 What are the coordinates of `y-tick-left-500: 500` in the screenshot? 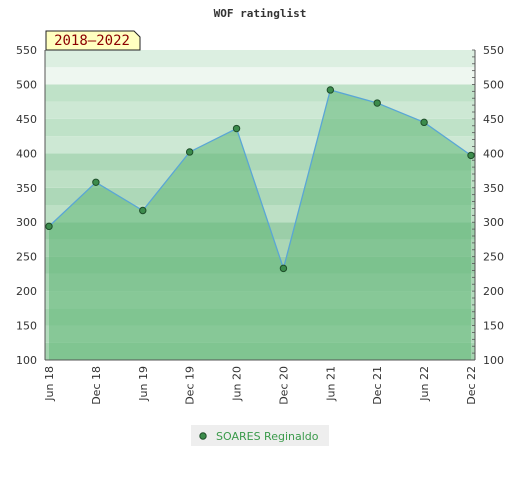 It's located at (26, 84).